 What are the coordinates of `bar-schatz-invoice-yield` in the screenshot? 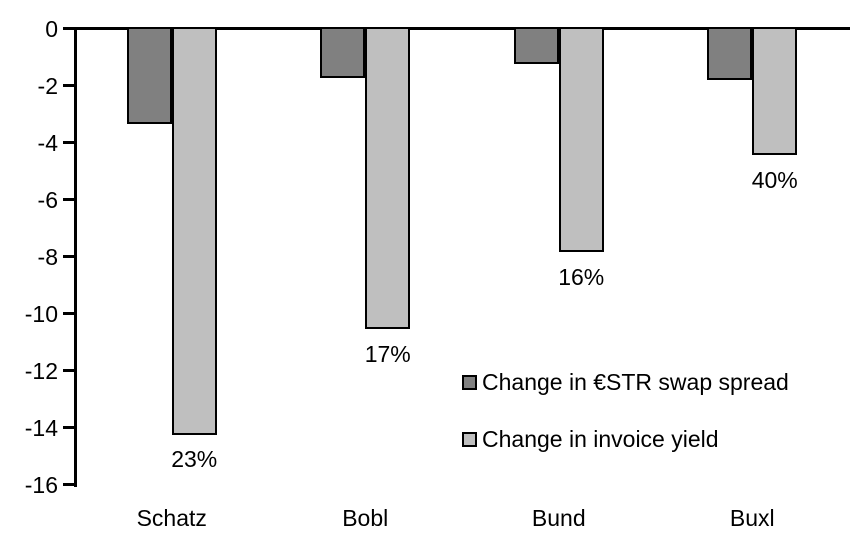 It's located at (194, 231).